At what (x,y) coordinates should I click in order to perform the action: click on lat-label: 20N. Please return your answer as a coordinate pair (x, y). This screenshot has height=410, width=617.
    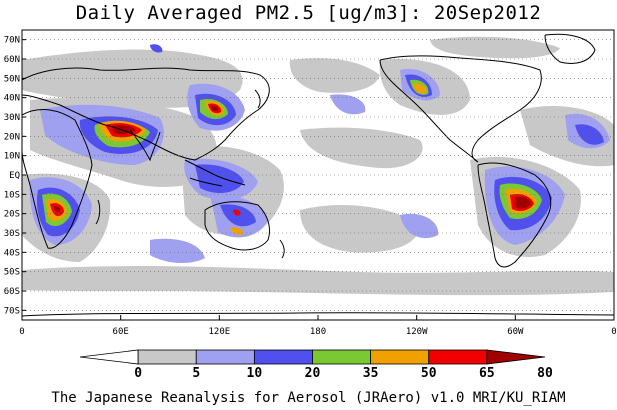
    Looking at the image, I should click on (12, 137).